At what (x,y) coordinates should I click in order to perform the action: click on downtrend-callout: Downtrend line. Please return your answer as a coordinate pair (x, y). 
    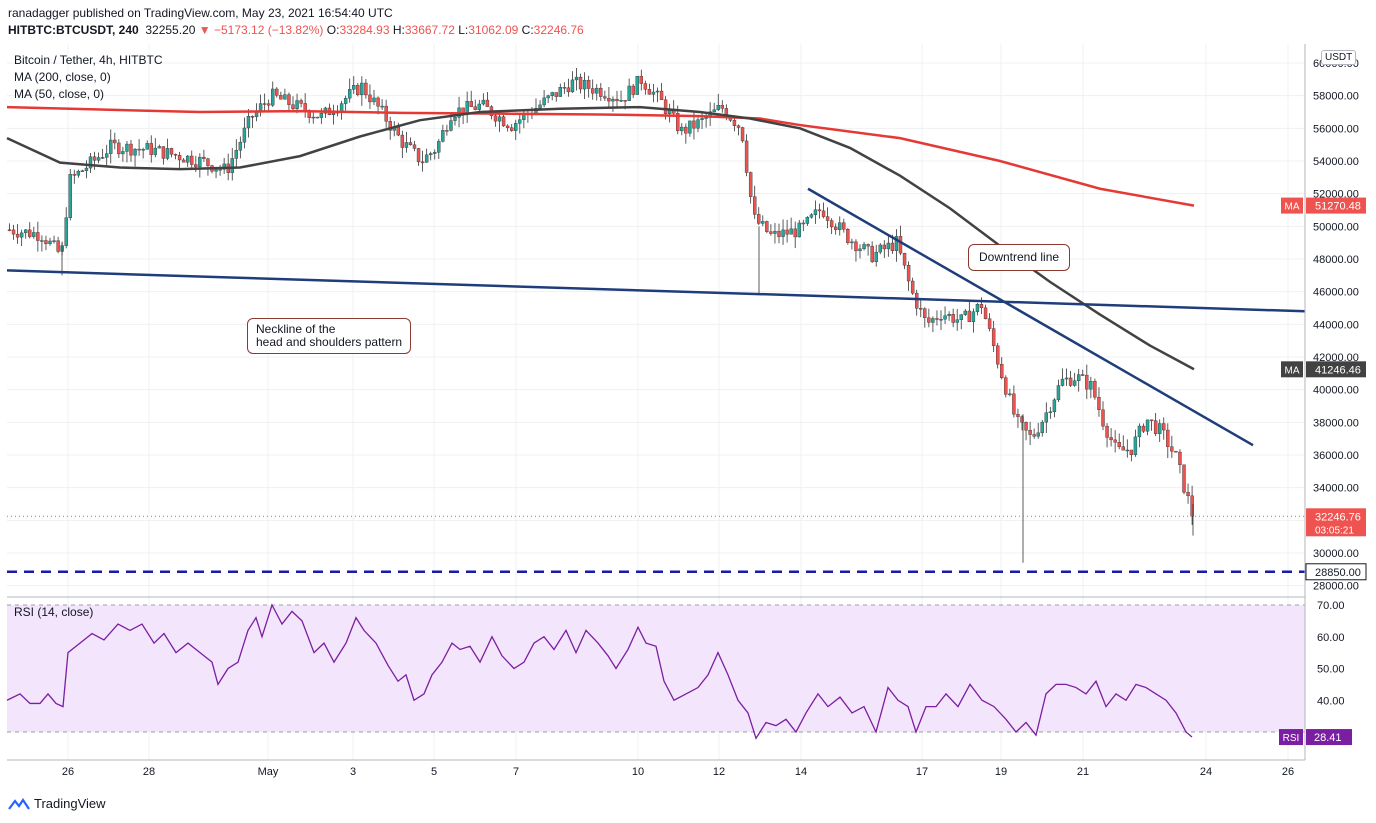
    Looking at the image, I should click on (1019, 257).